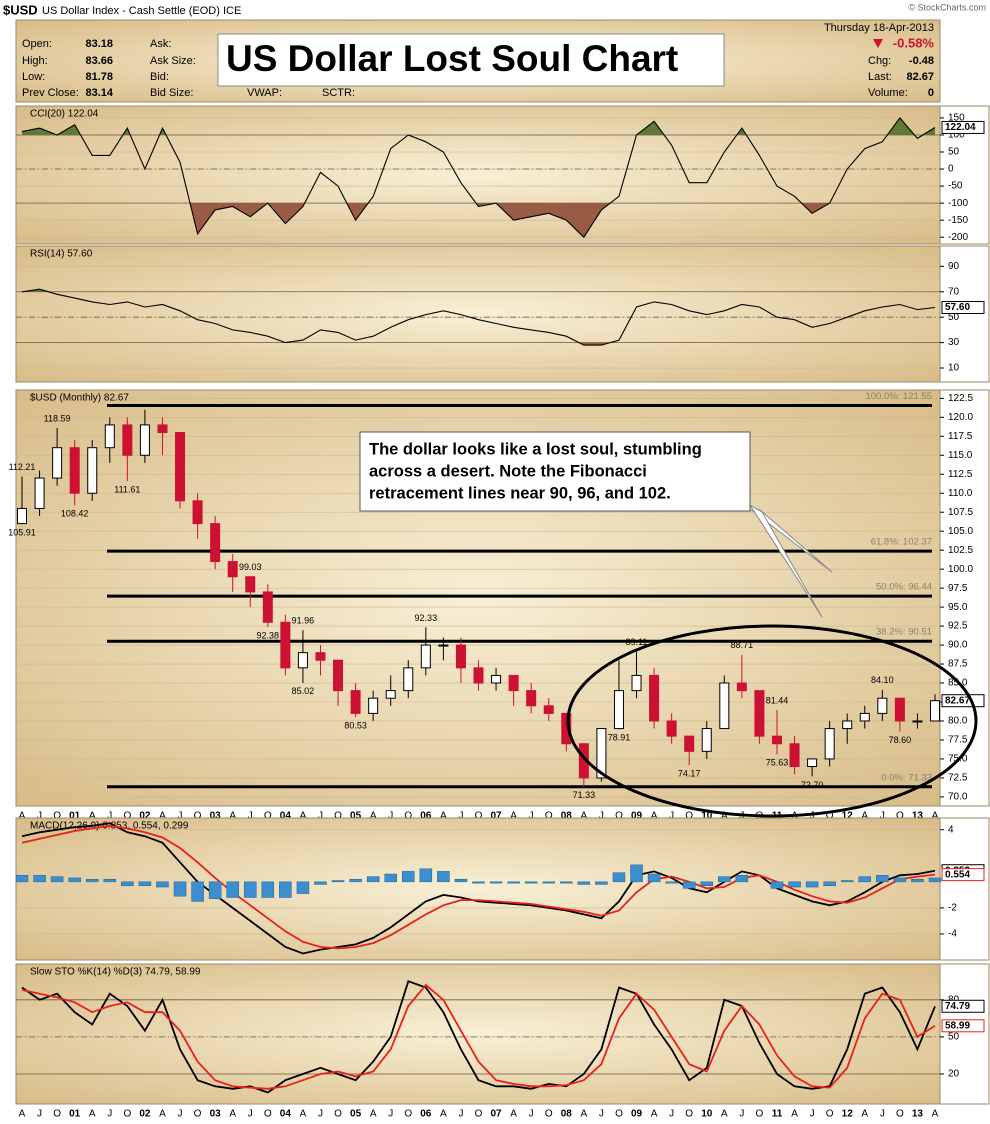 This screenshot has width=990, height=1124. Describe the element at coordinates (786, 561) in the screenshot. I see `callout-arrow` at that location.